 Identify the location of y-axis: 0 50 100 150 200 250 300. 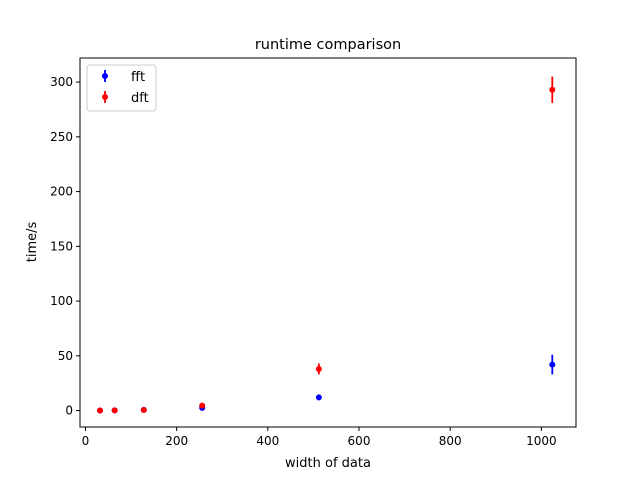
(65, 246).